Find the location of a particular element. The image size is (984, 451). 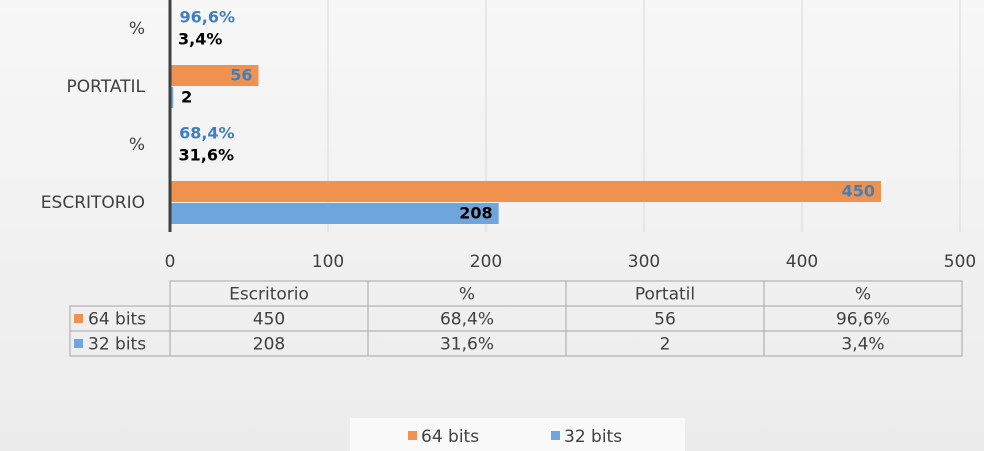

x-tick-label: 0 is located at coordinates (170, 262).